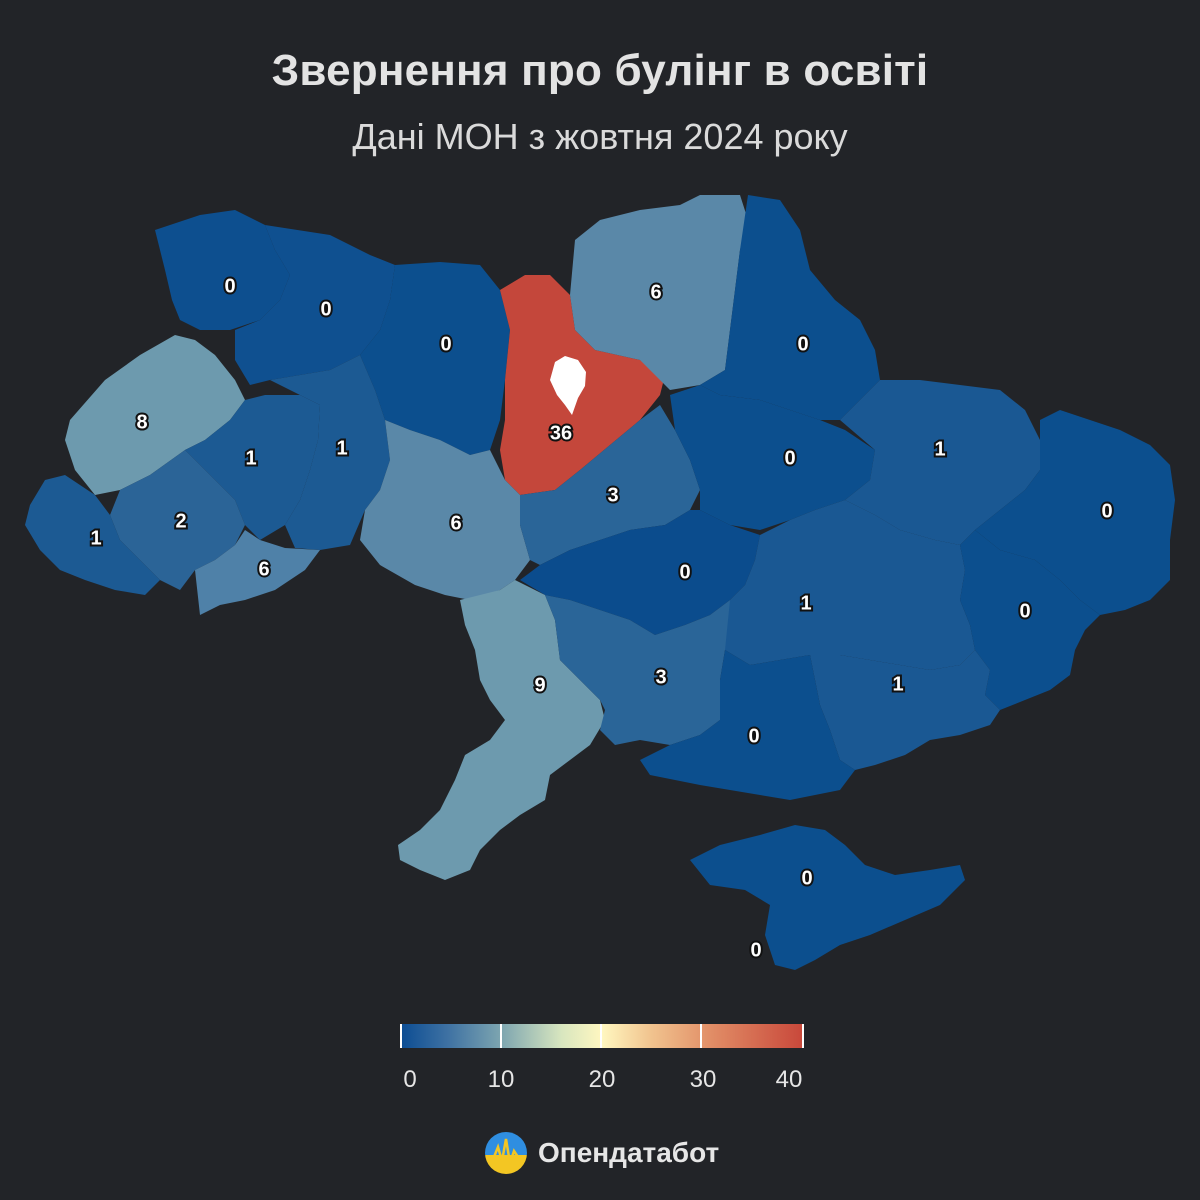 This screenshot has height=1200, width=1200. I want to click on value-label-kirovohrad: 0, so click(684, 572).